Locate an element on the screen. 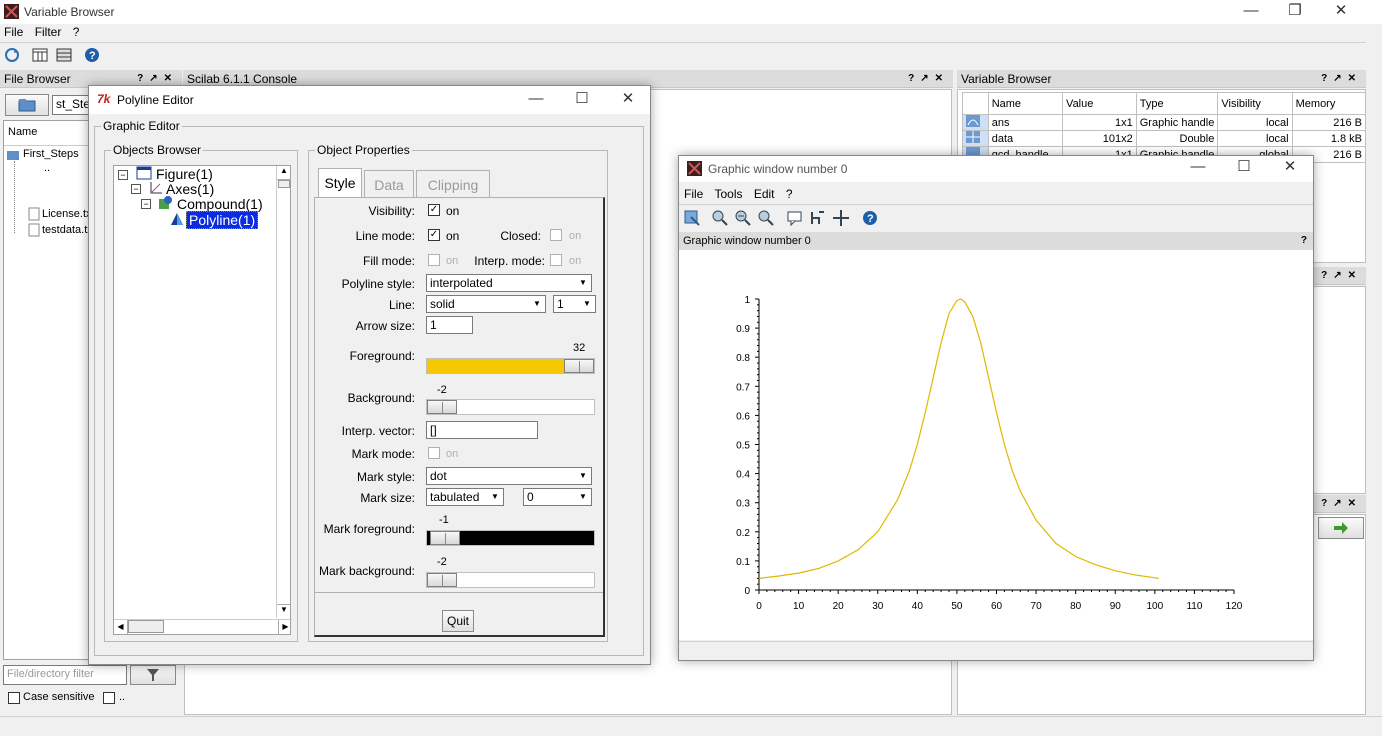 Image resolution: width=1382 pixels, height=736 pixels. regexp-checkbox is located at coordinates (109, 698).